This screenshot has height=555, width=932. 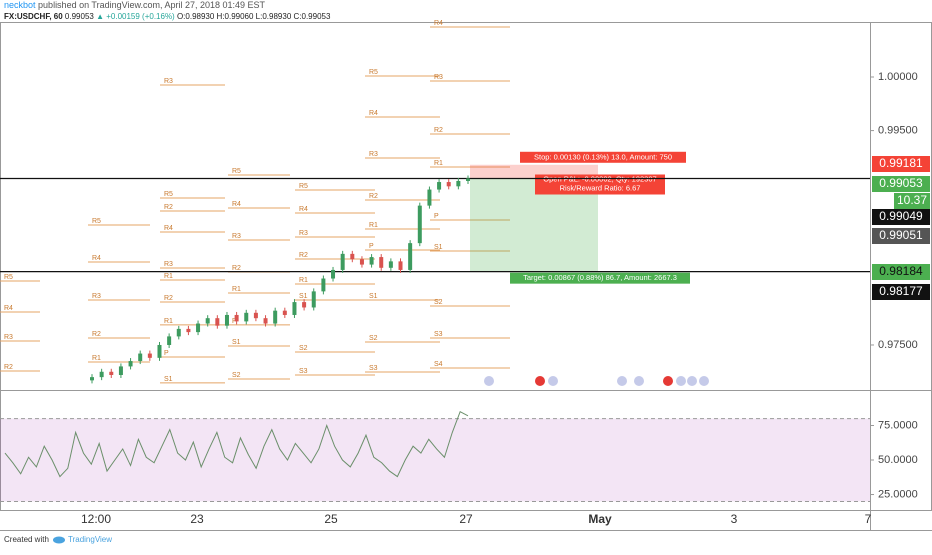 What do you see at coordinates (59, 540) in the screenshot?
I see `brand-logo` at bounding box center [59, 540].